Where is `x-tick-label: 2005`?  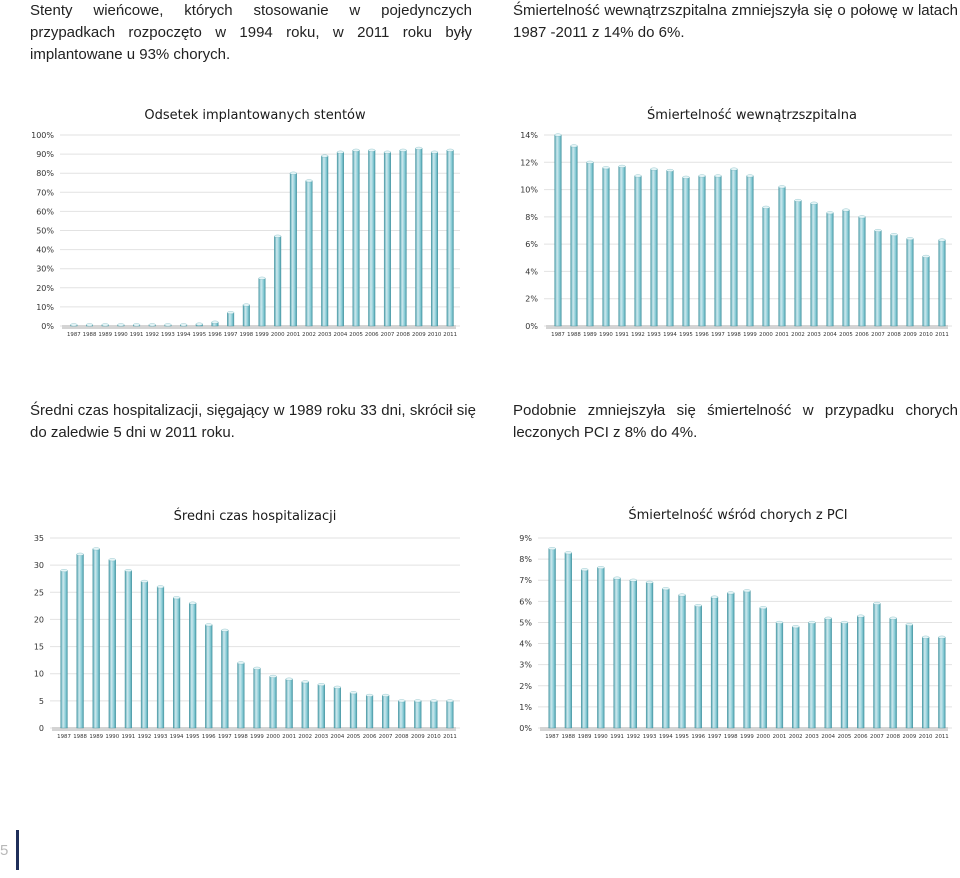 x-tick-label: 2005 is located at coordinates (356, 335).